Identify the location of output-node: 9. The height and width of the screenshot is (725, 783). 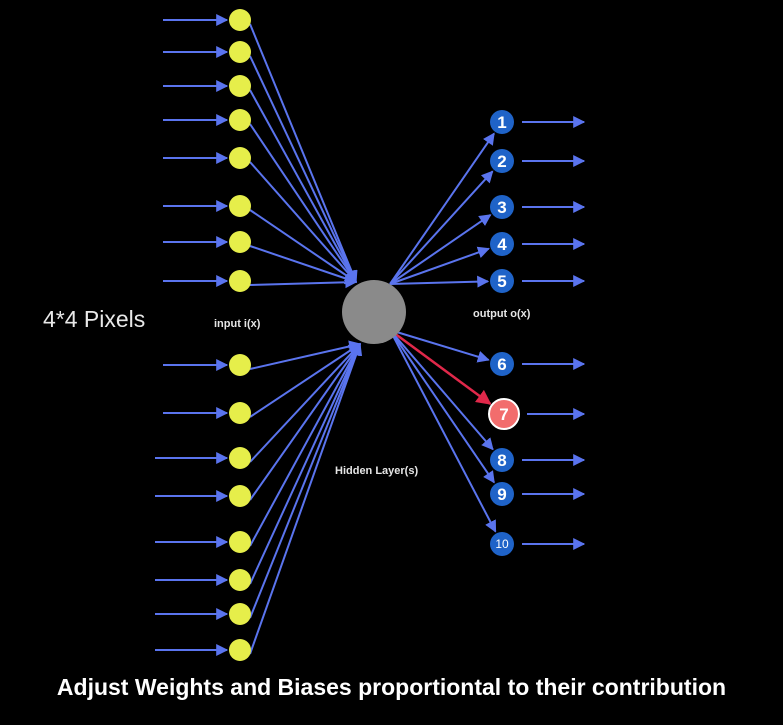
(502, 494).